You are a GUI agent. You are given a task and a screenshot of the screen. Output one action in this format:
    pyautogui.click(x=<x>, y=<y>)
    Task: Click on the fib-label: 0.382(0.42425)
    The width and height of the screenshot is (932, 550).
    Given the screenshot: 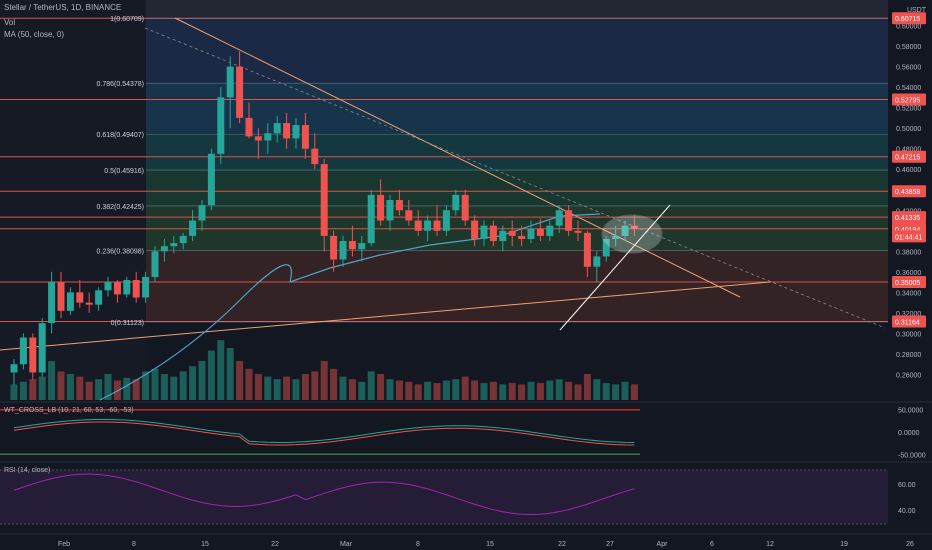 What is the action you would take?
    pyautogui.click(x=120, y=207)
    